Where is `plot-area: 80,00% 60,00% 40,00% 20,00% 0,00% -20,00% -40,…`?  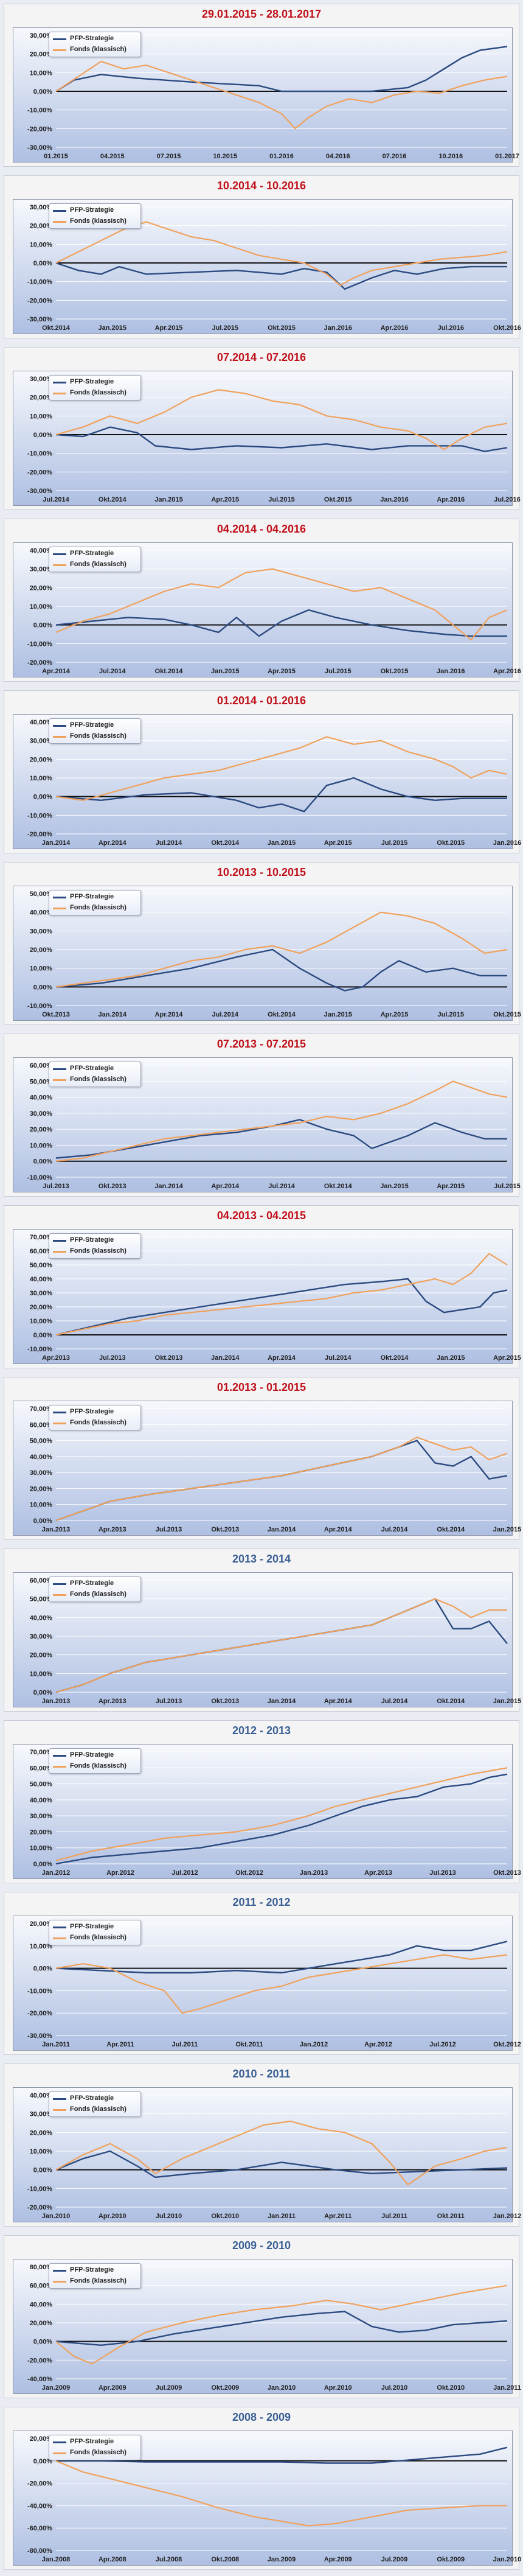 plot-area: 80,00% 60,00% 40,00% 20,00% 0,00% -20,00% -40,… is located at coordinates (267, 2326).